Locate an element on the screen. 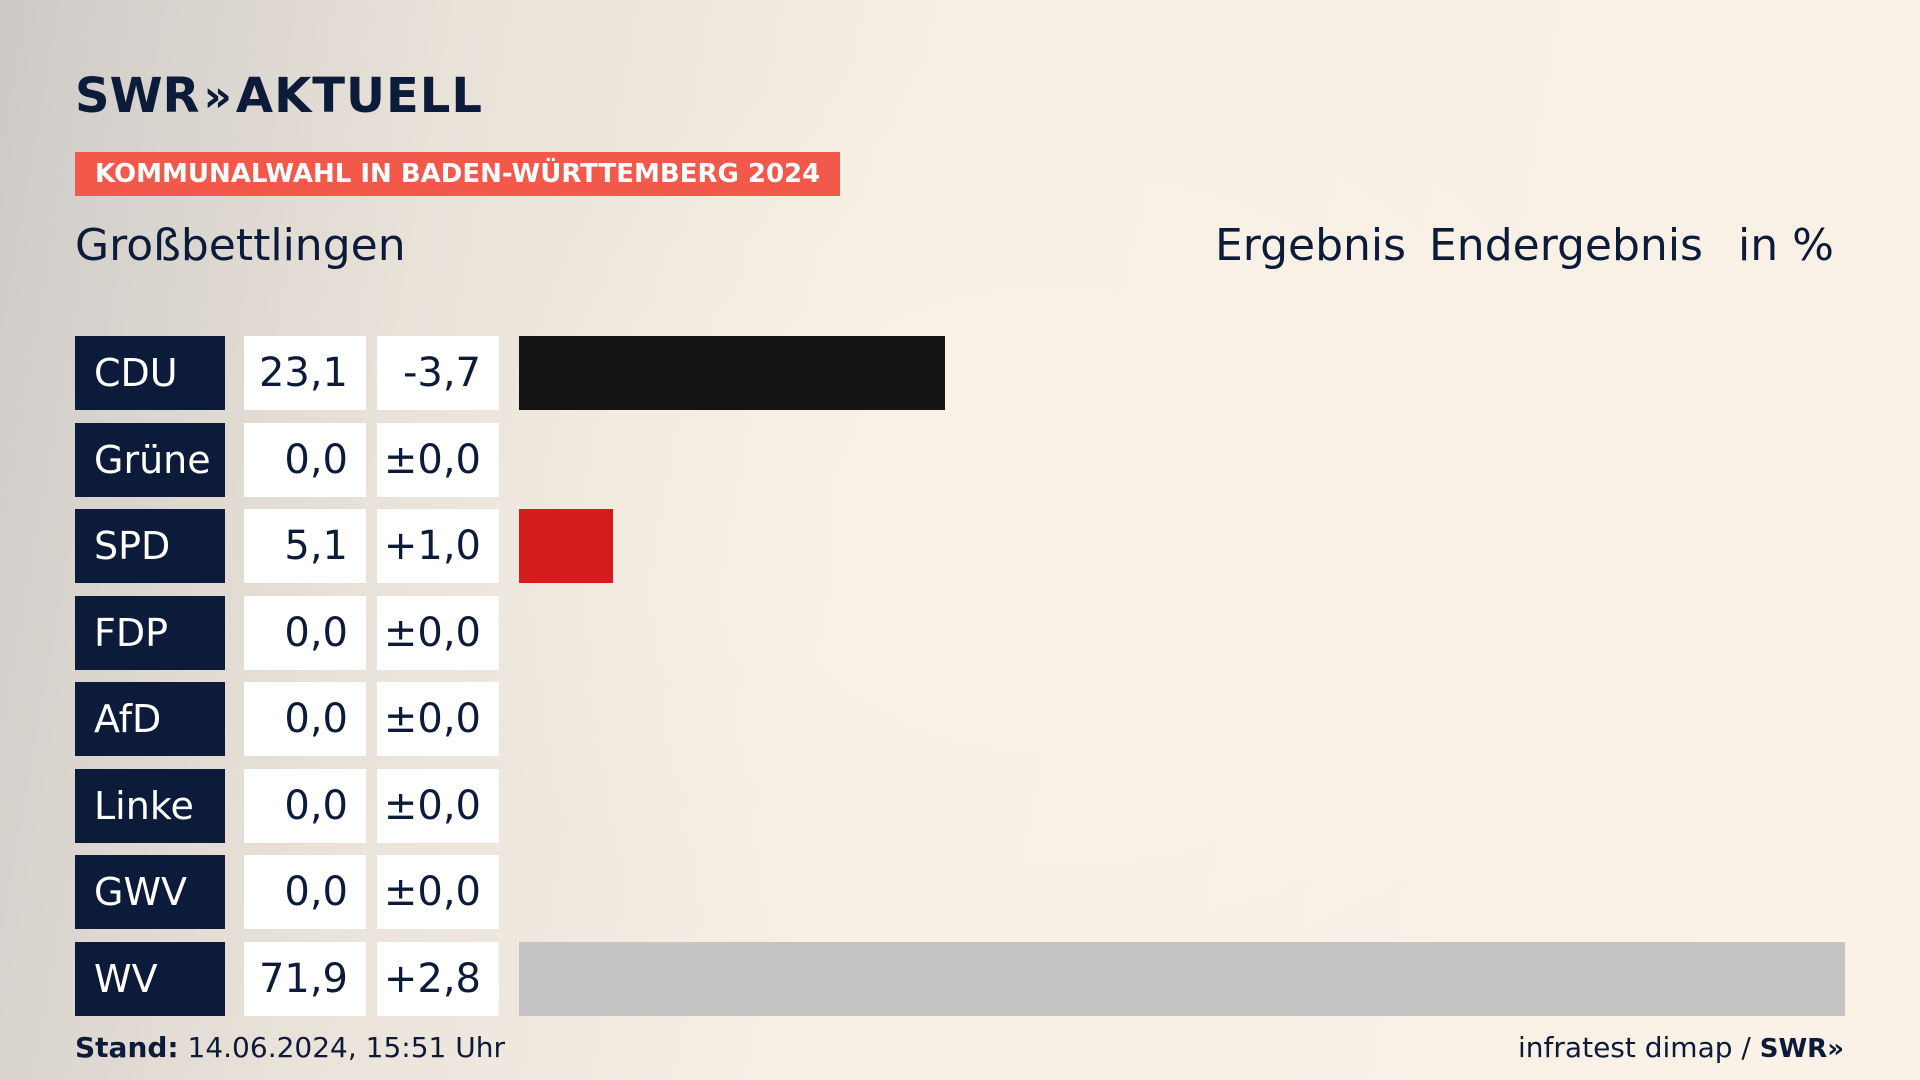  footer-source: infratest dimap / SWR» is located at coordinates (1681, 1047).